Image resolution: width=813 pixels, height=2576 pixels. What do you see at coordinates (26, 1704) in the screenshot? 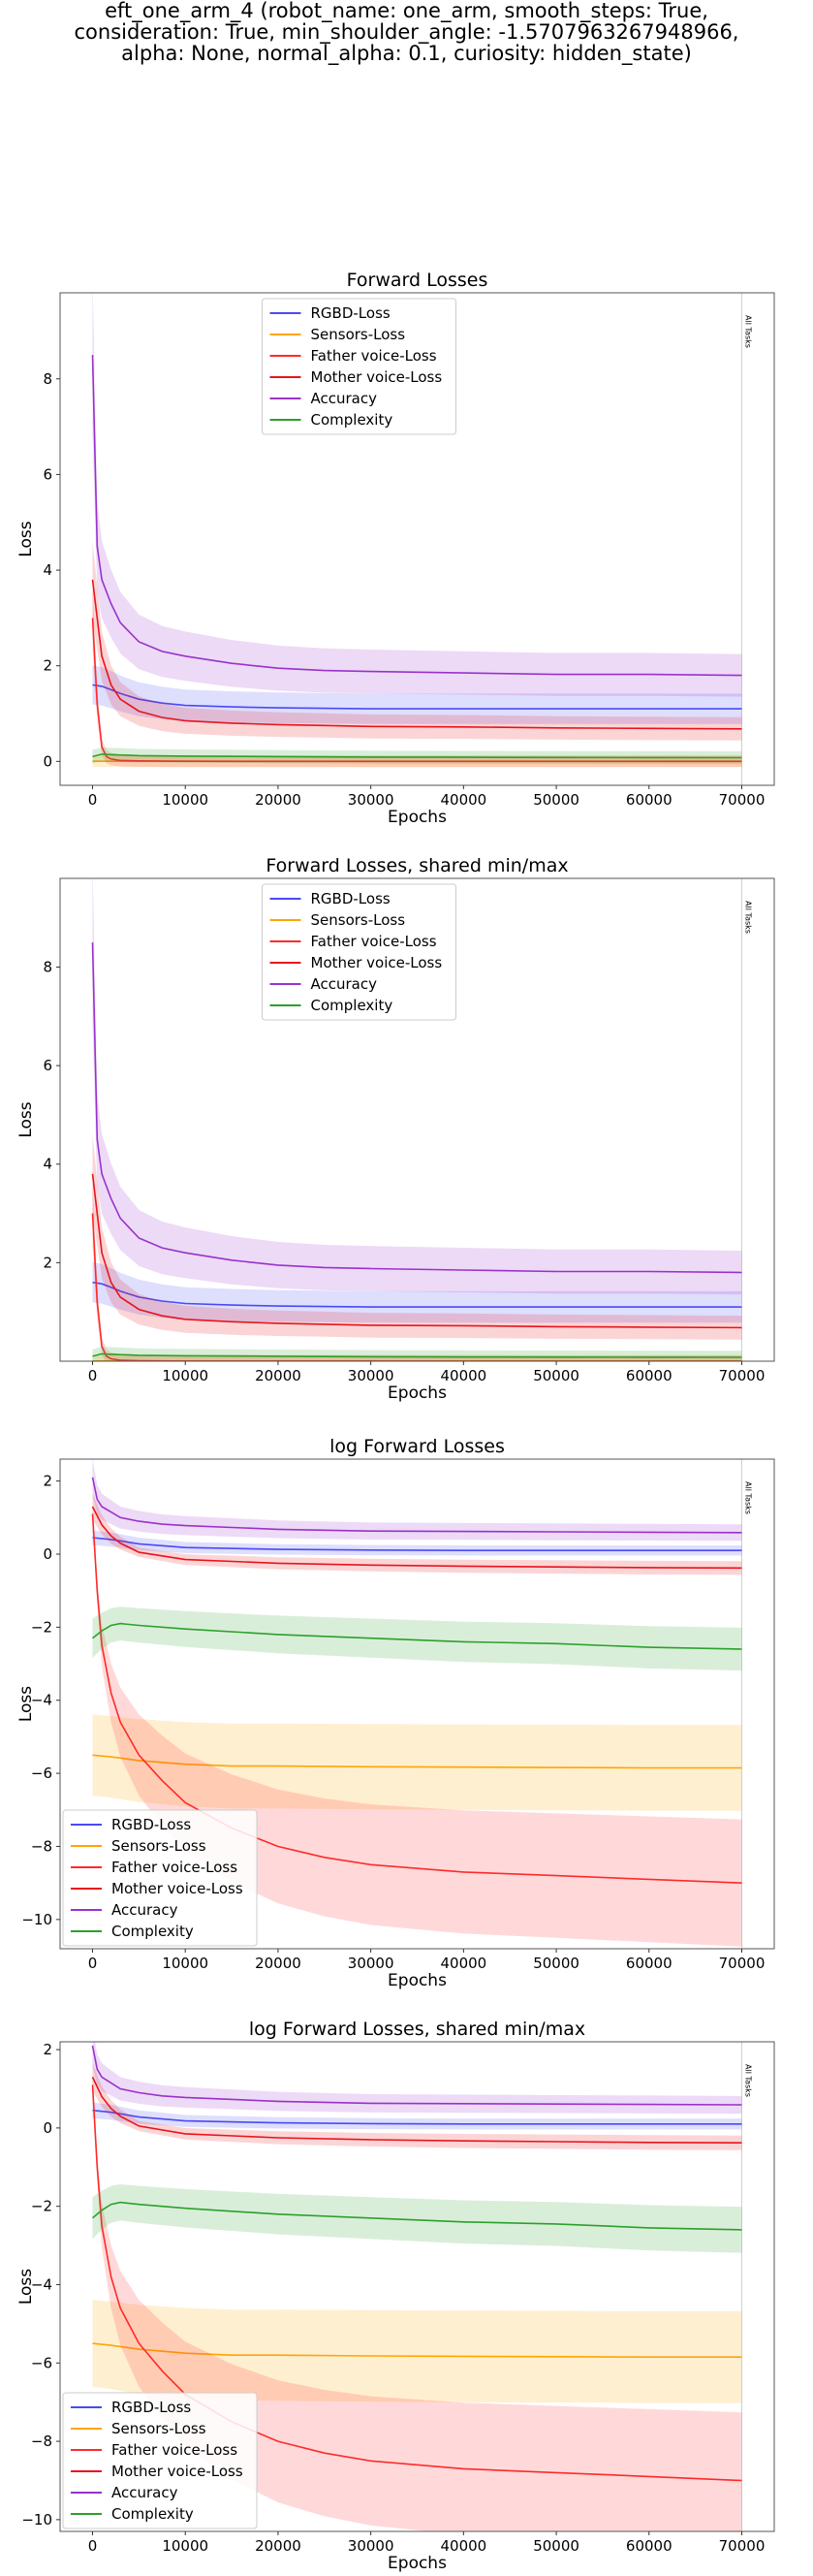
I see `y-axis-label: Loss` at bounding box center [26, 1704].